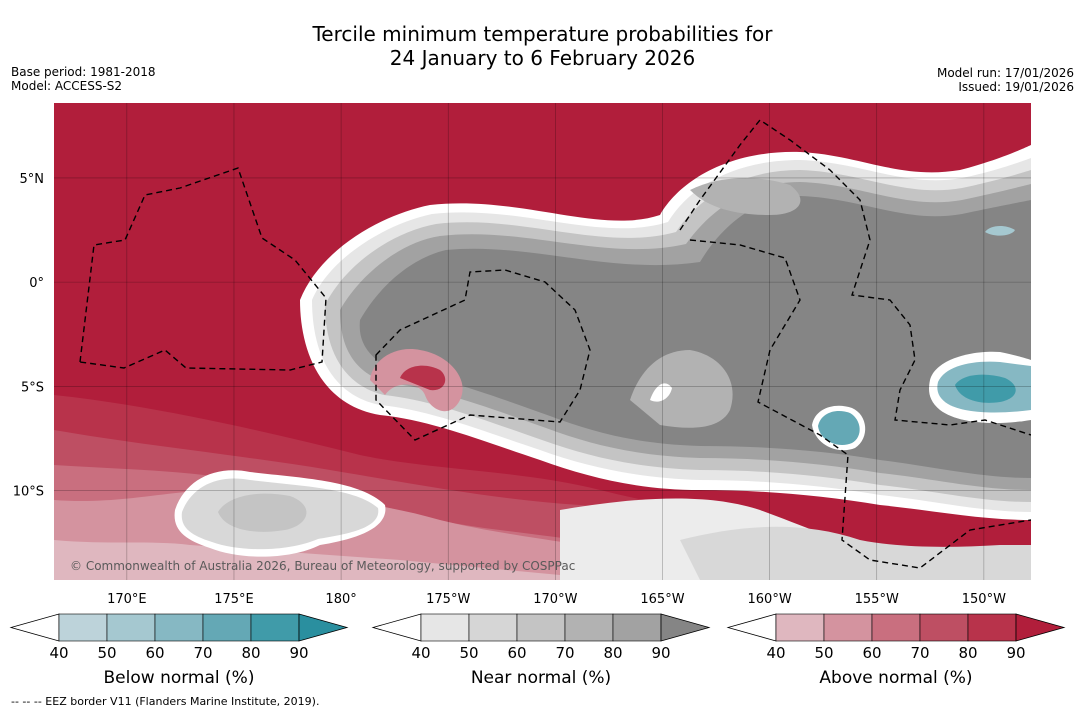 This screenshot has height=713, width=1085. I want to click on lat-label: 0°, so click(36, 283).